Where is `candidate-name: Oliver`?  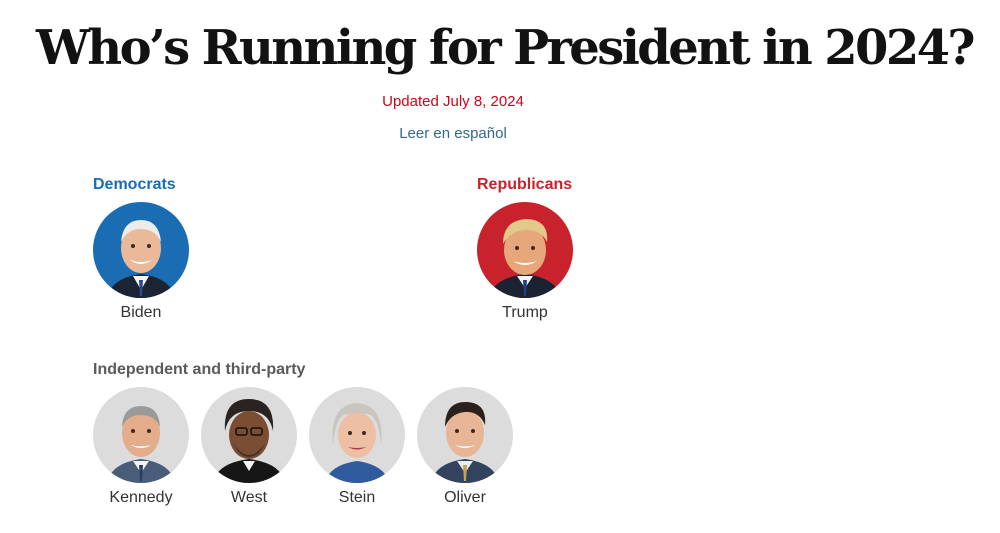
candidate-name: Oliver is located at coordinates (465, 497).